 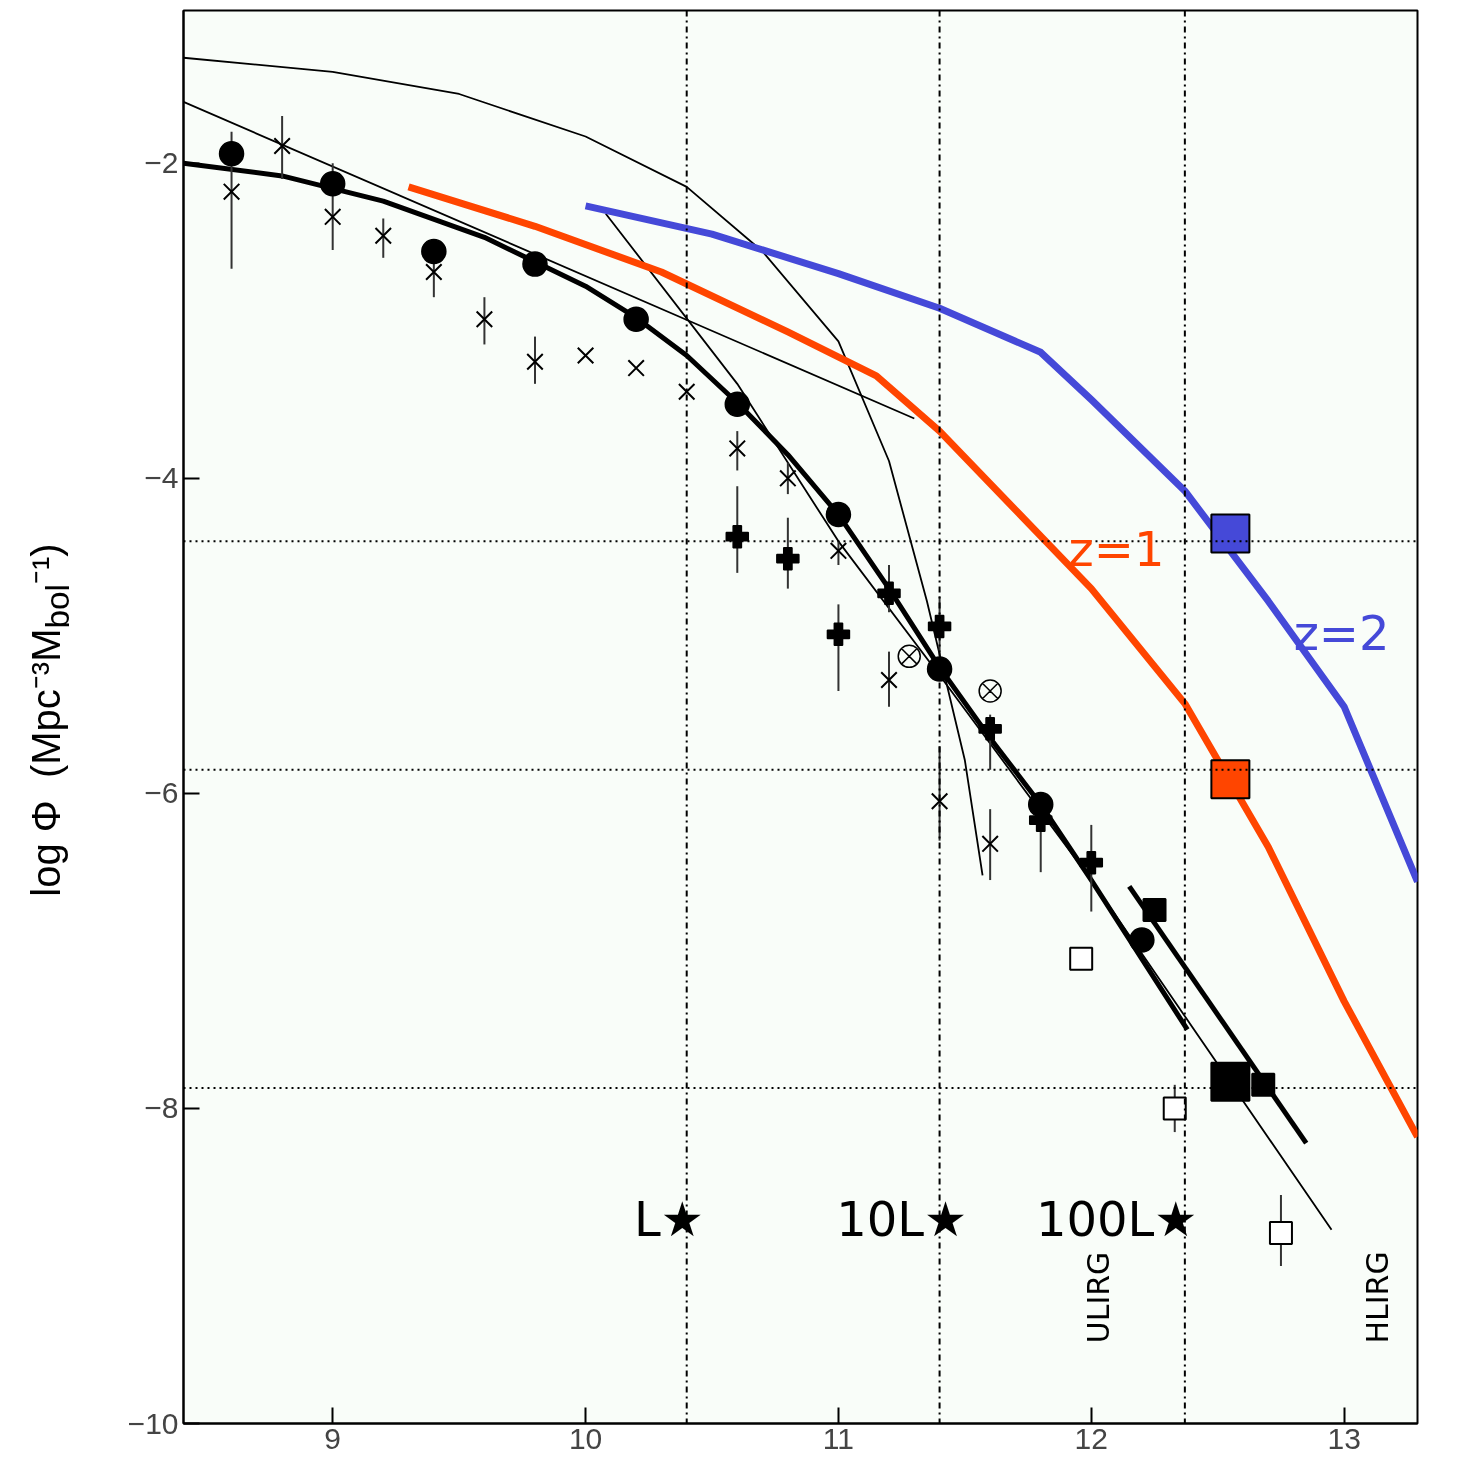 What do you see at coordinates (838, 1438) in the screenshot?
I see `x-tick-label: 11` at bounding box center [838, 1438].